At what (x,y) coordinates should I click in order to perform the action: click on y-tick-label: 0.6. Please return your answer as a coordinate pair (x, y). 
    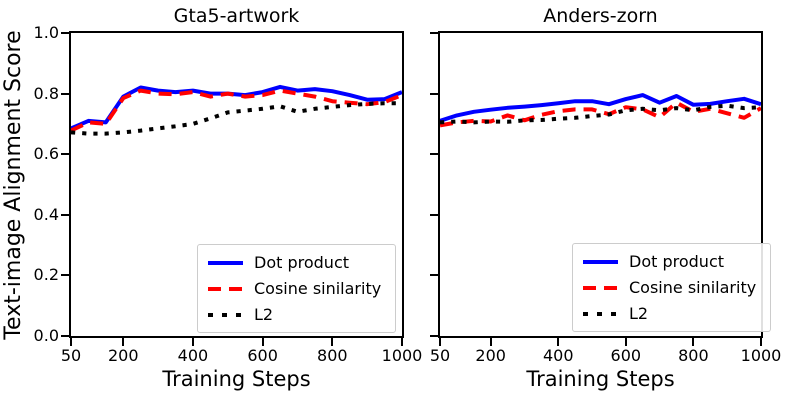
    Looking at the image, I should click on (46, 154).